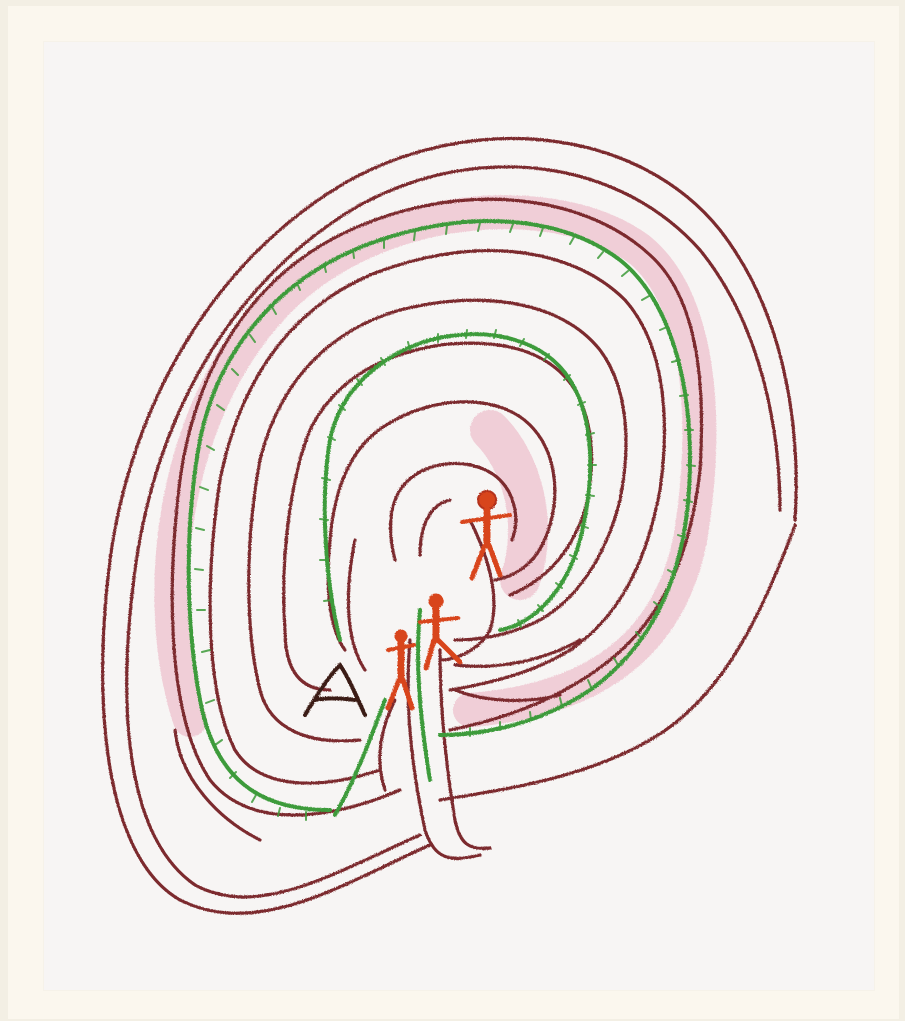 The width and height of the screenshot is (905, 1021). I want to click on figure-center, so click(486, 535).